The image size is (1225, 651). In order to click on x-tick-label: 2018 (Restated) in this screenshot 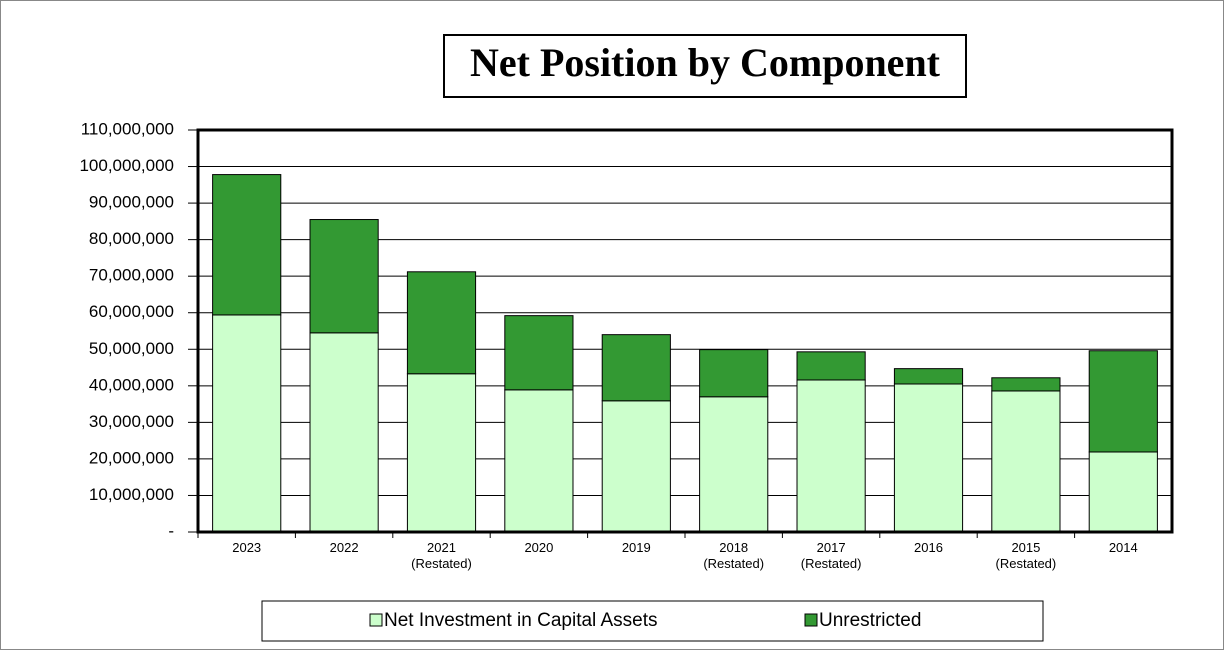, I will do `click(733, 555)`.